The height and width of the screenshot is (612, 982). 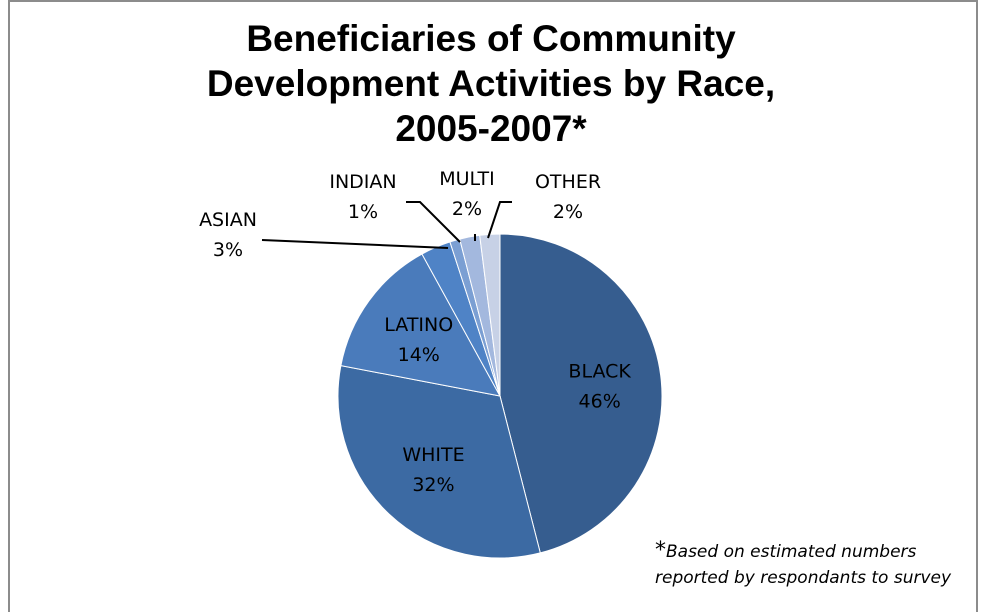 I want to click on slice-label-white: WHITE, so click(x=433, y=455).